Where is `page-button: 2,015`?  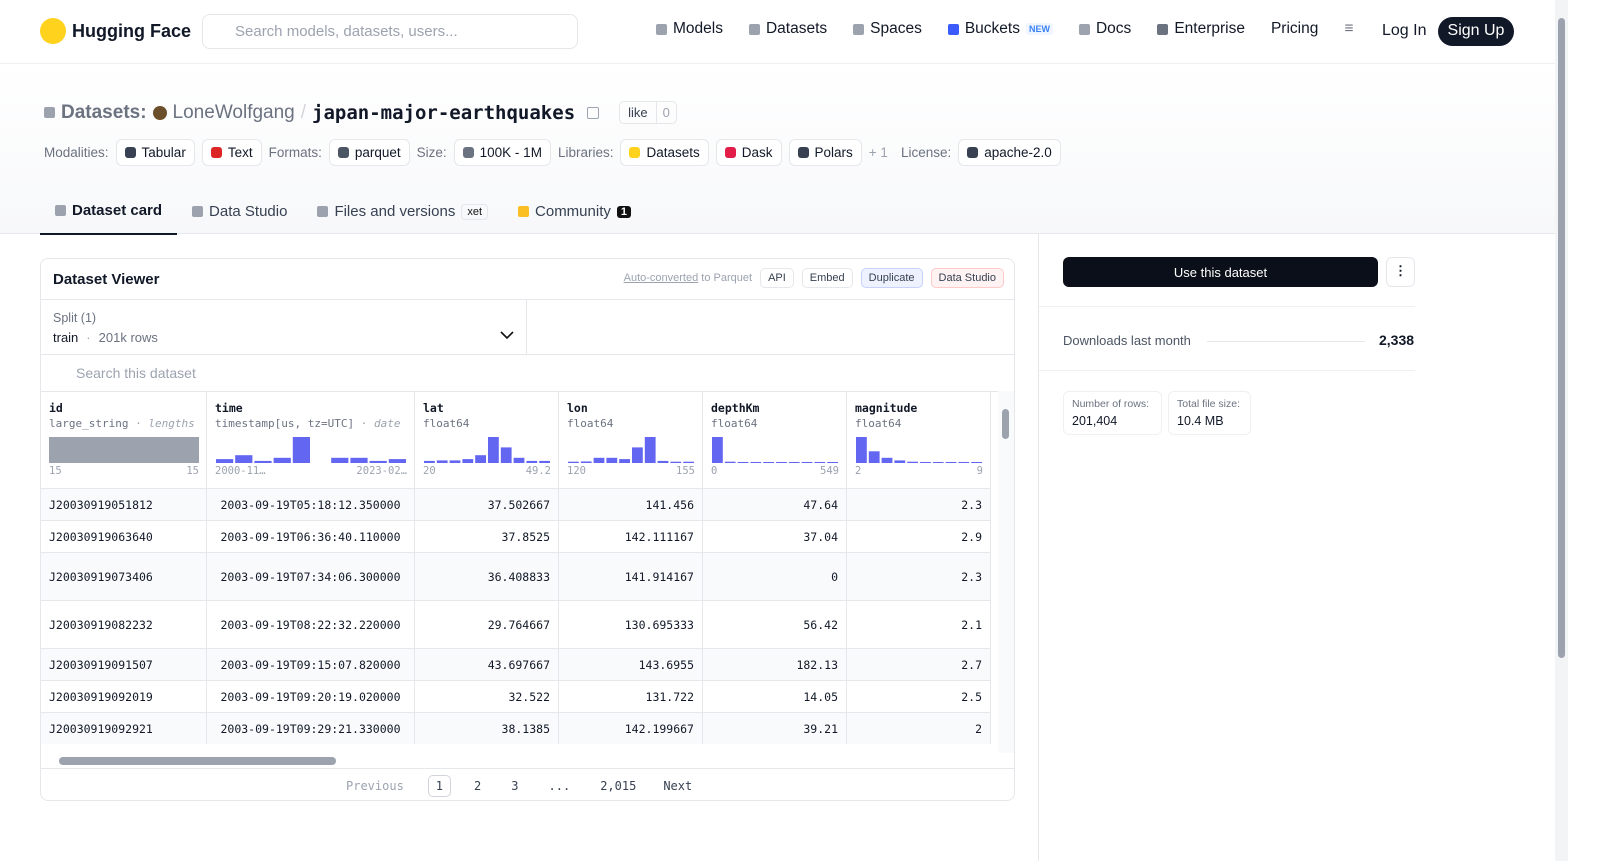 page-button: 2,015 is located at coordinates (618, 786).